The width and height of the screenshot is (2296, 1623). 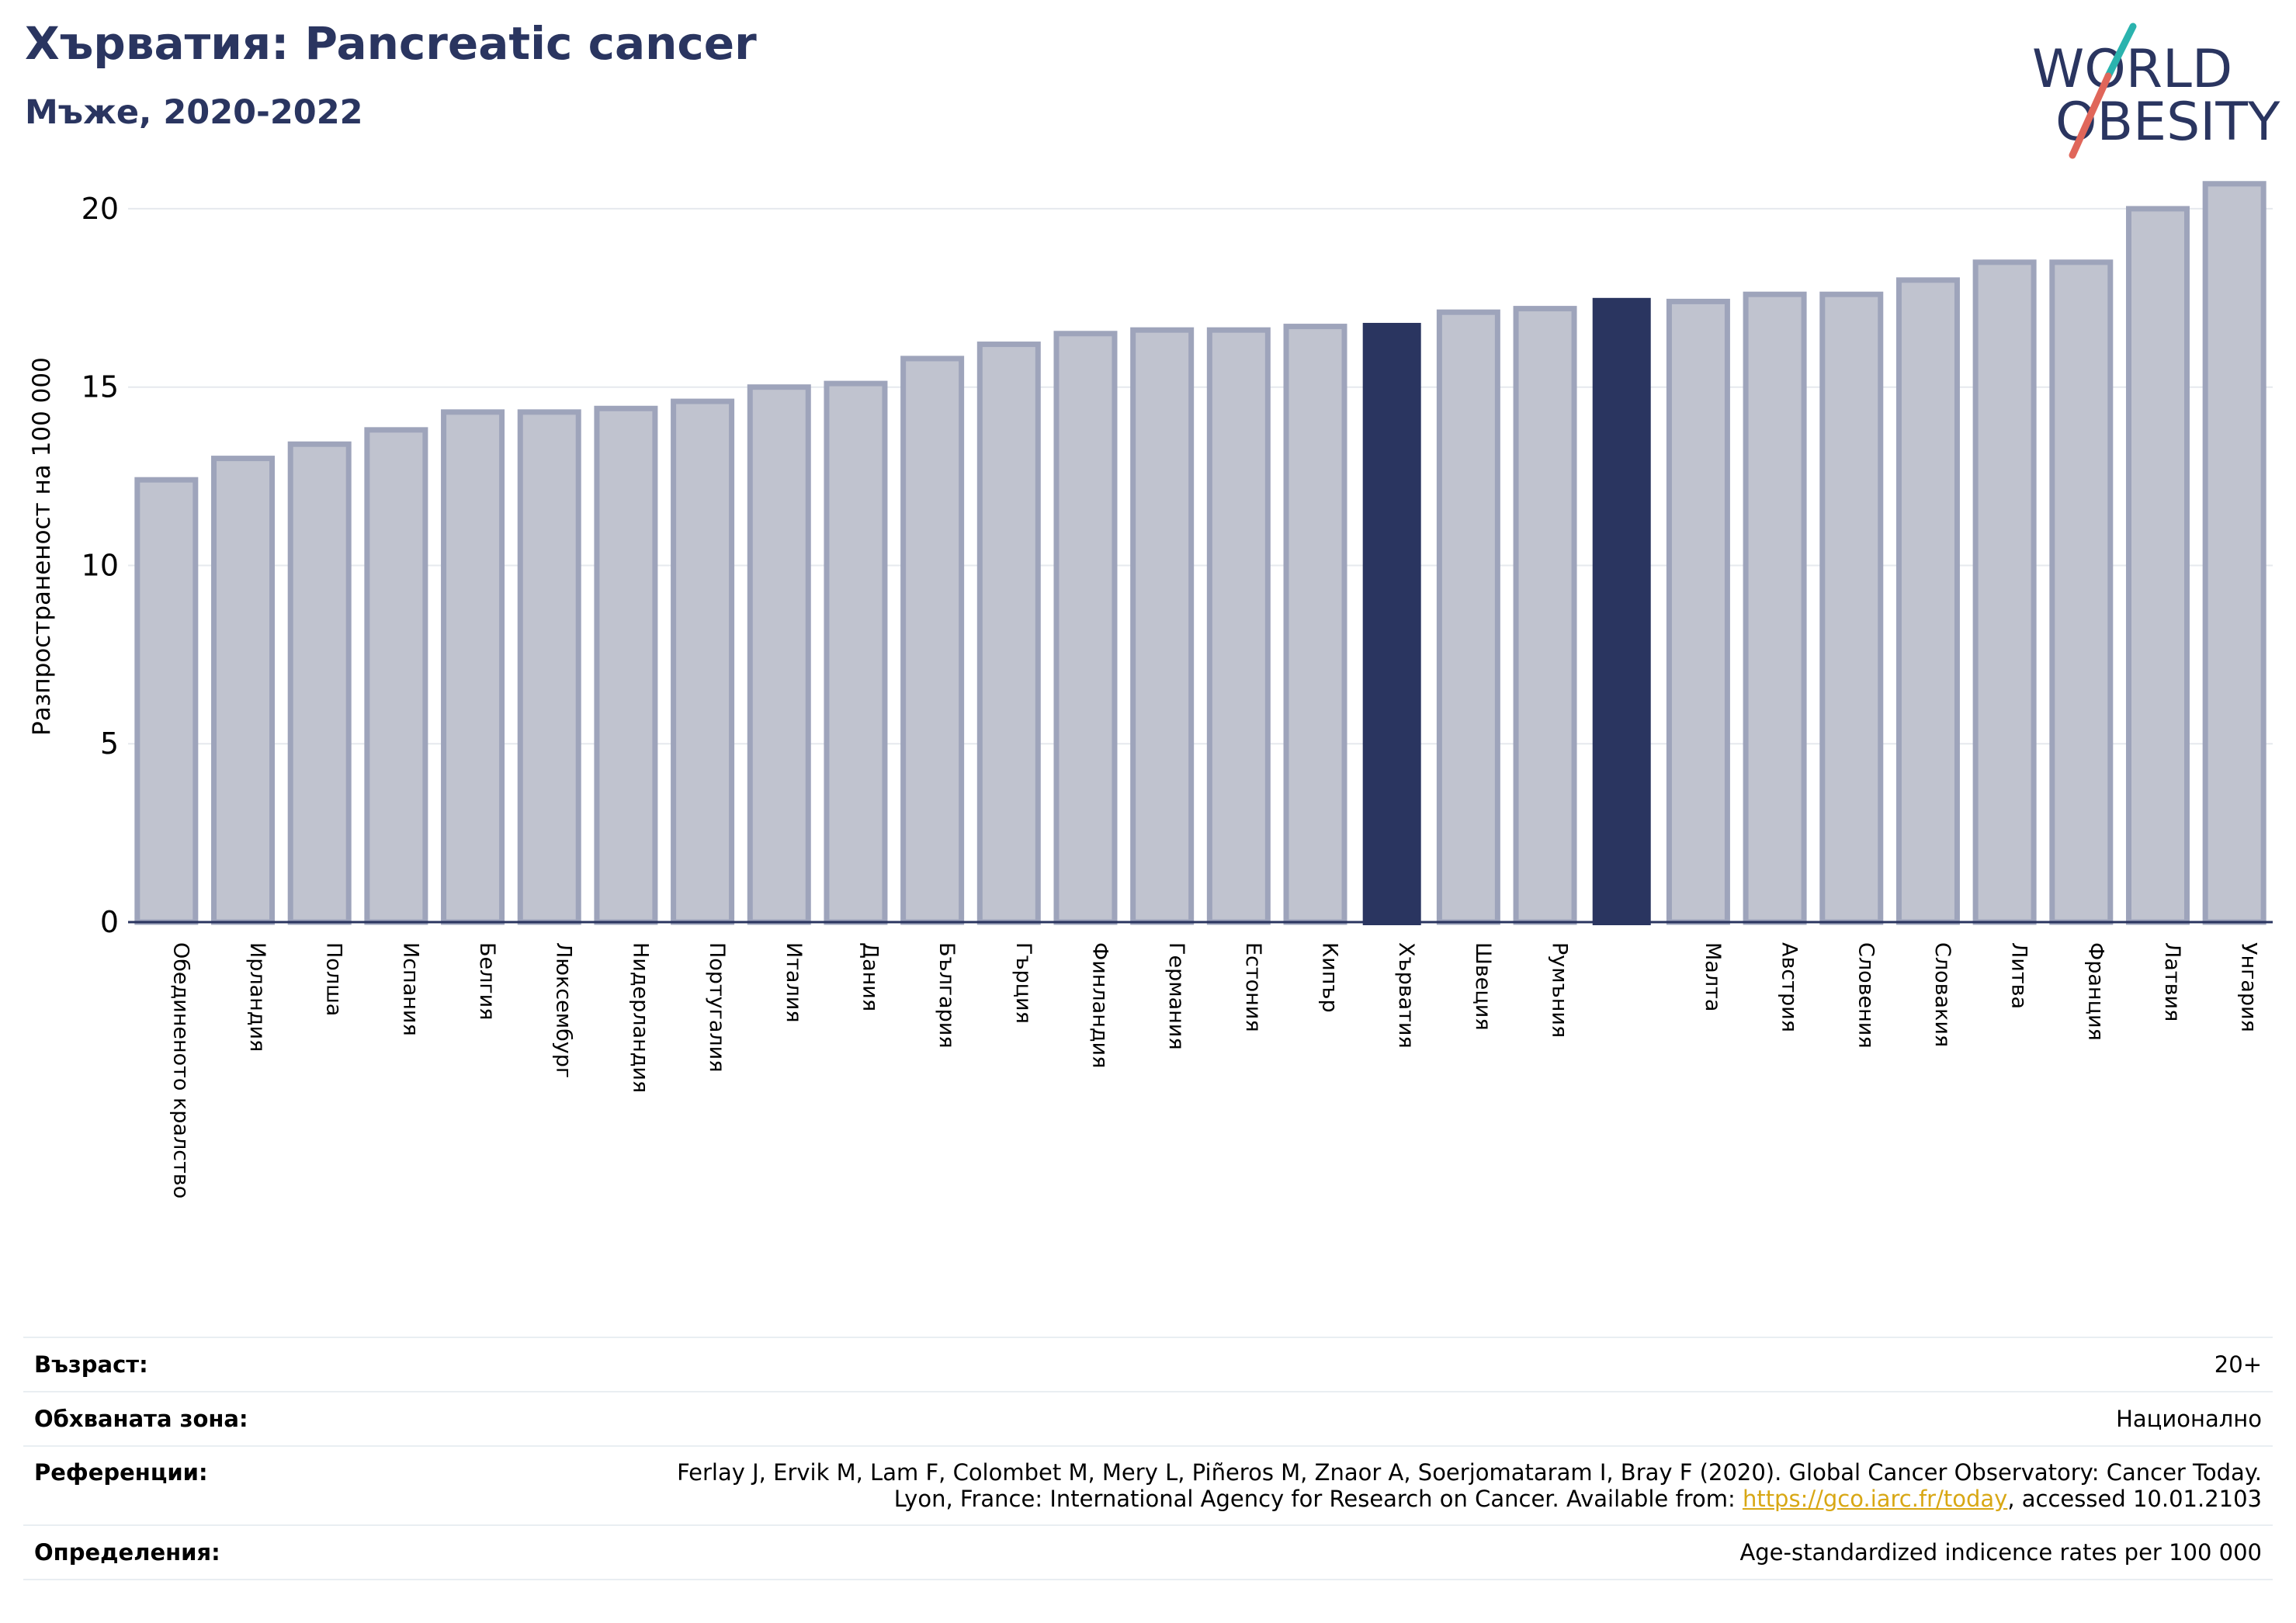 What do you see at coordinates (334, 979) in the screenshot?
I see `x-tick-label: Полша` at bounding box center [334, 979].